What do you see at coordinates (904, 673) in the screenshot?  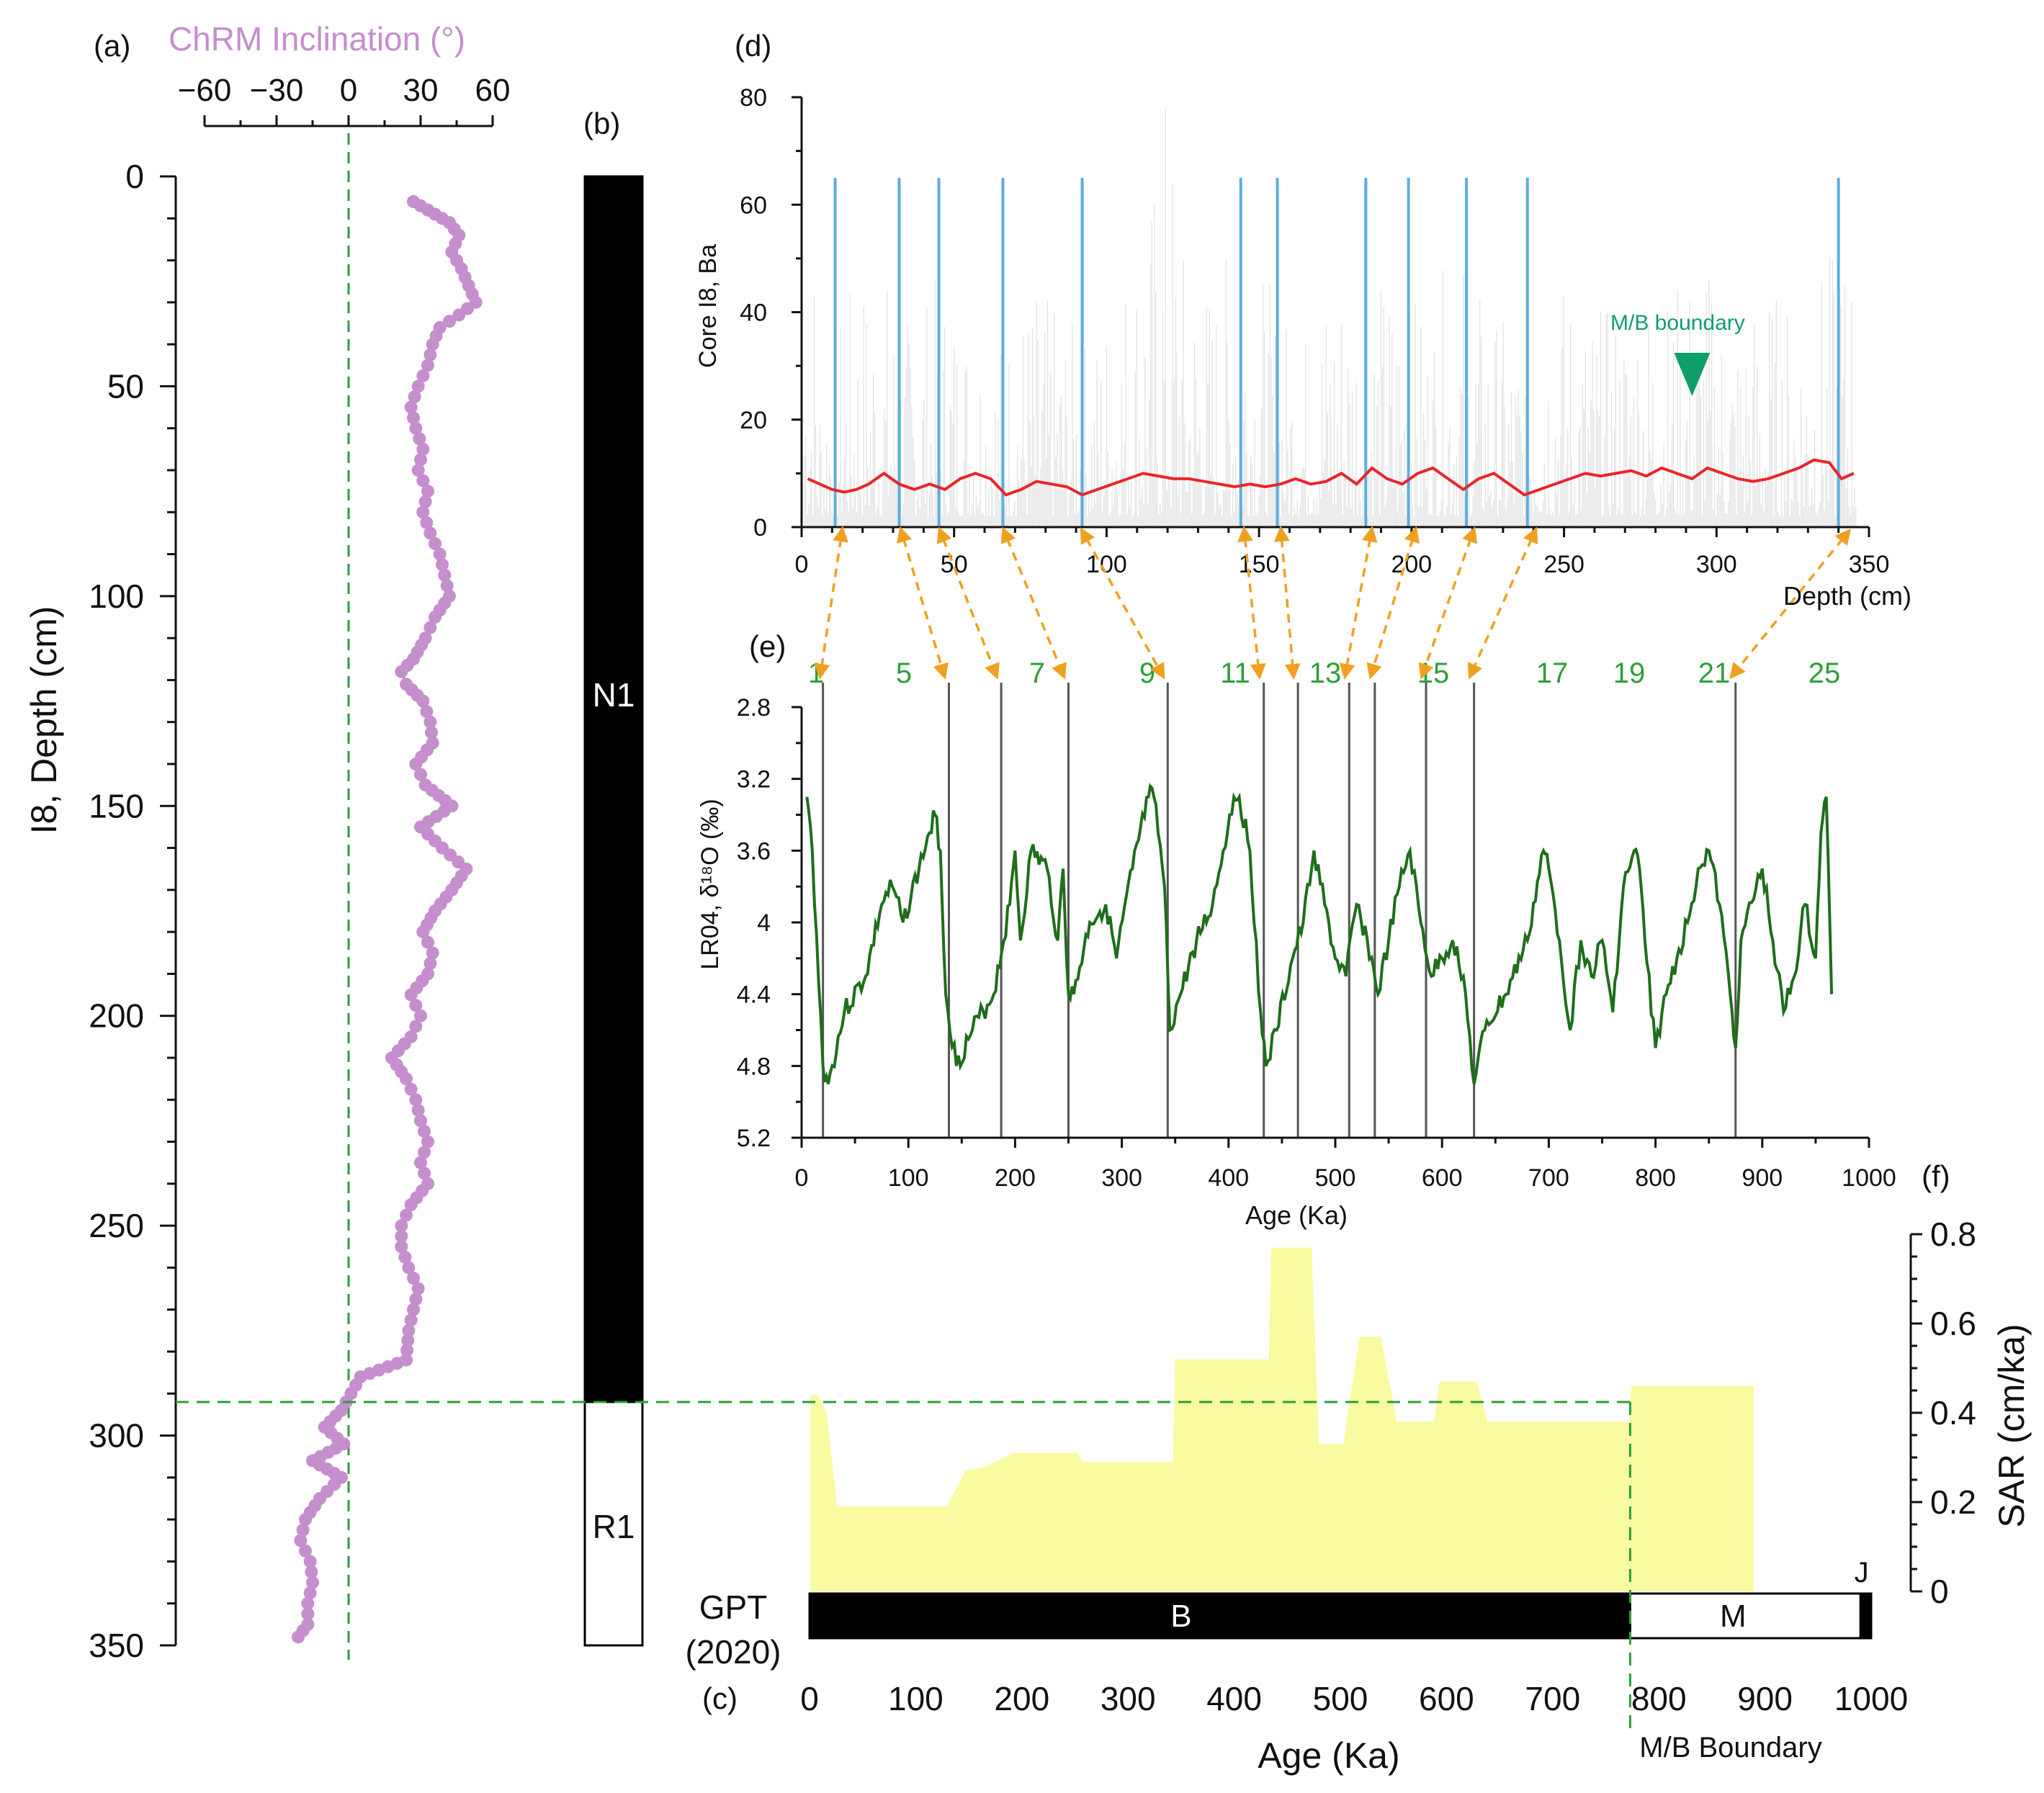 I see `mis-label: 5` at bounding box center [904, 673].